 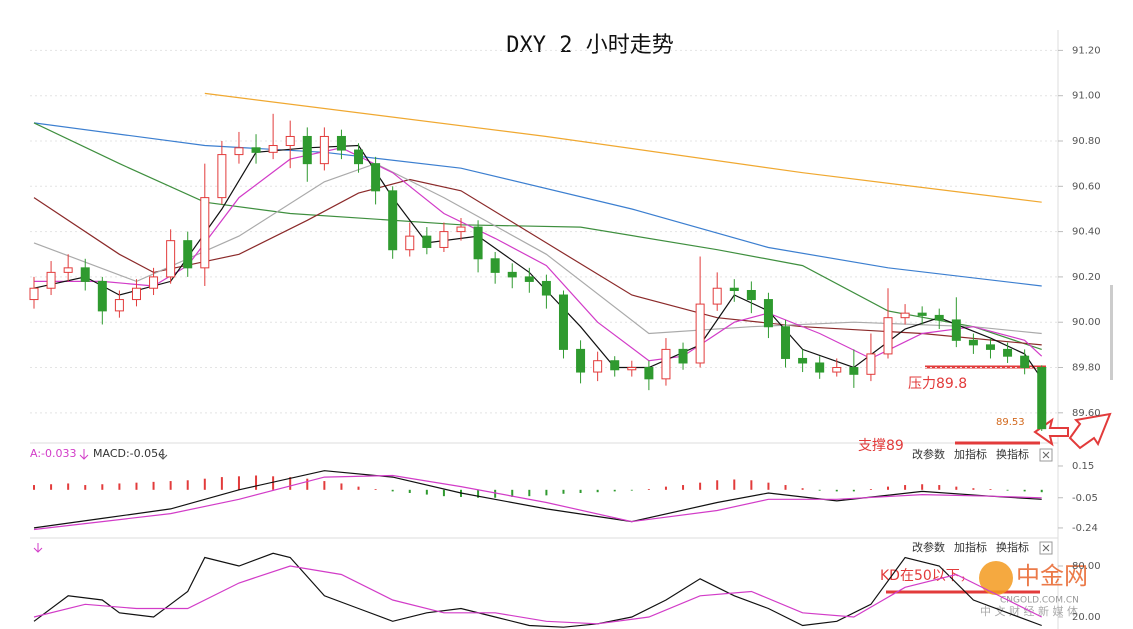 What do you see at coordinates (1086, 186) in the screenshot?
I see `y-tick-label: 90.60` at bounding box center [1086, 186].